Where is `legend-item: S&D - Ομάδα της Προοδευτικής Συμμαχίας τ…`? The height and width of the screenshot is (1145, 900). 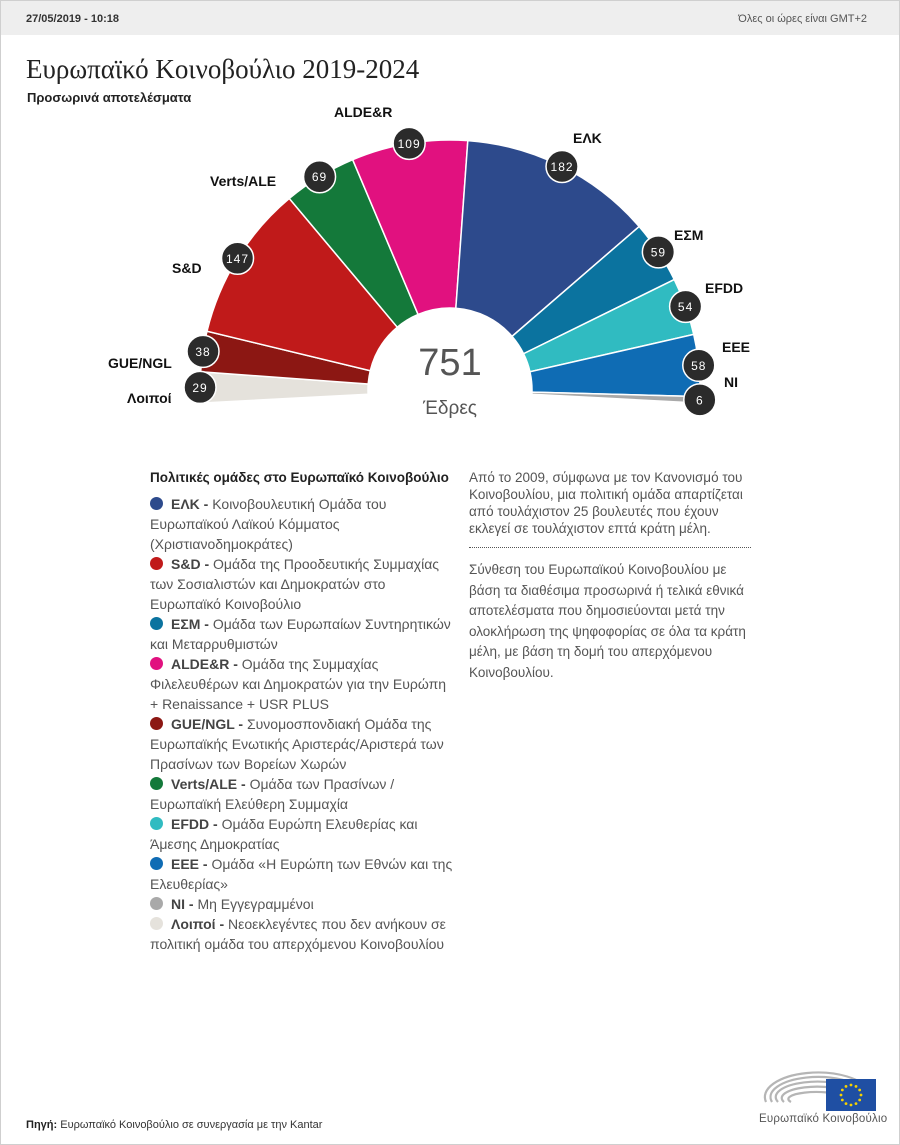
legend-item: S&D - Ομάδα της Προοδευτικής Συμμαχίας τ… is located at coordinates (302, 584).